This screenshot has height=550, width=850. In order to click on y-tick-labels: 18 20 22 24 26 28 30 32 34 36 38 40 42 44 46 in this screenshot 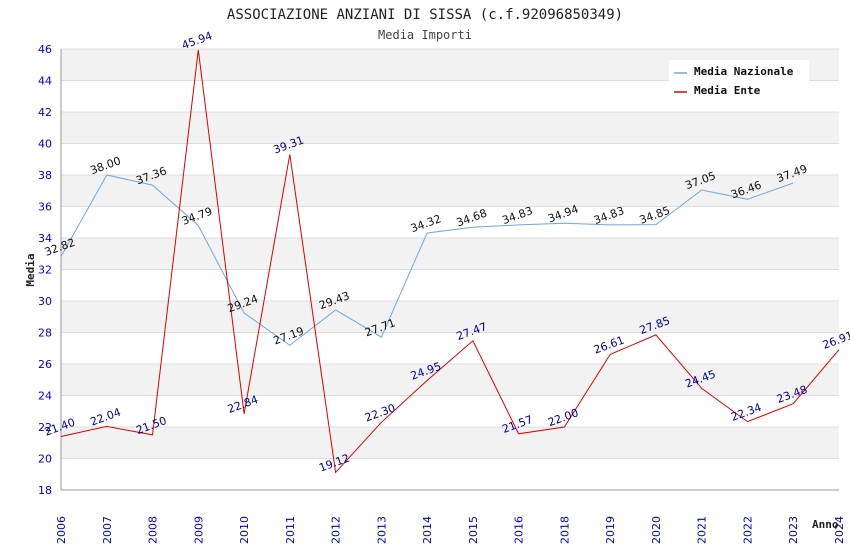, I will do `click(45, 270)`.